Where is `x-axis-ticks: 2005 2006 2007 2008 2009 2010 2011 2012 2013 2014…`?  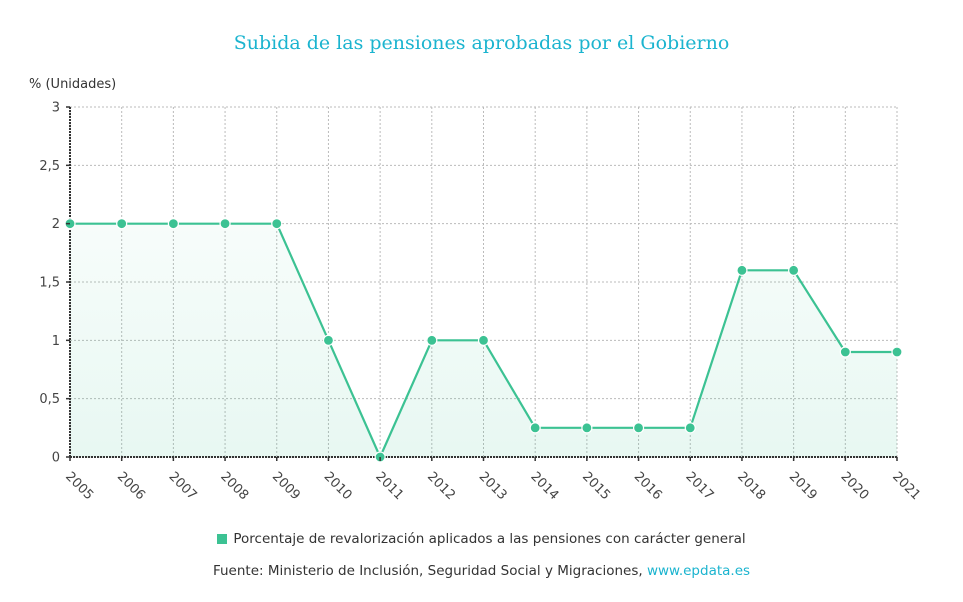 x-axis-ticks: 2005 2006 2007 2008 2009 2010 2011 2012 2013 2014… is located at coordinates (492, 480).